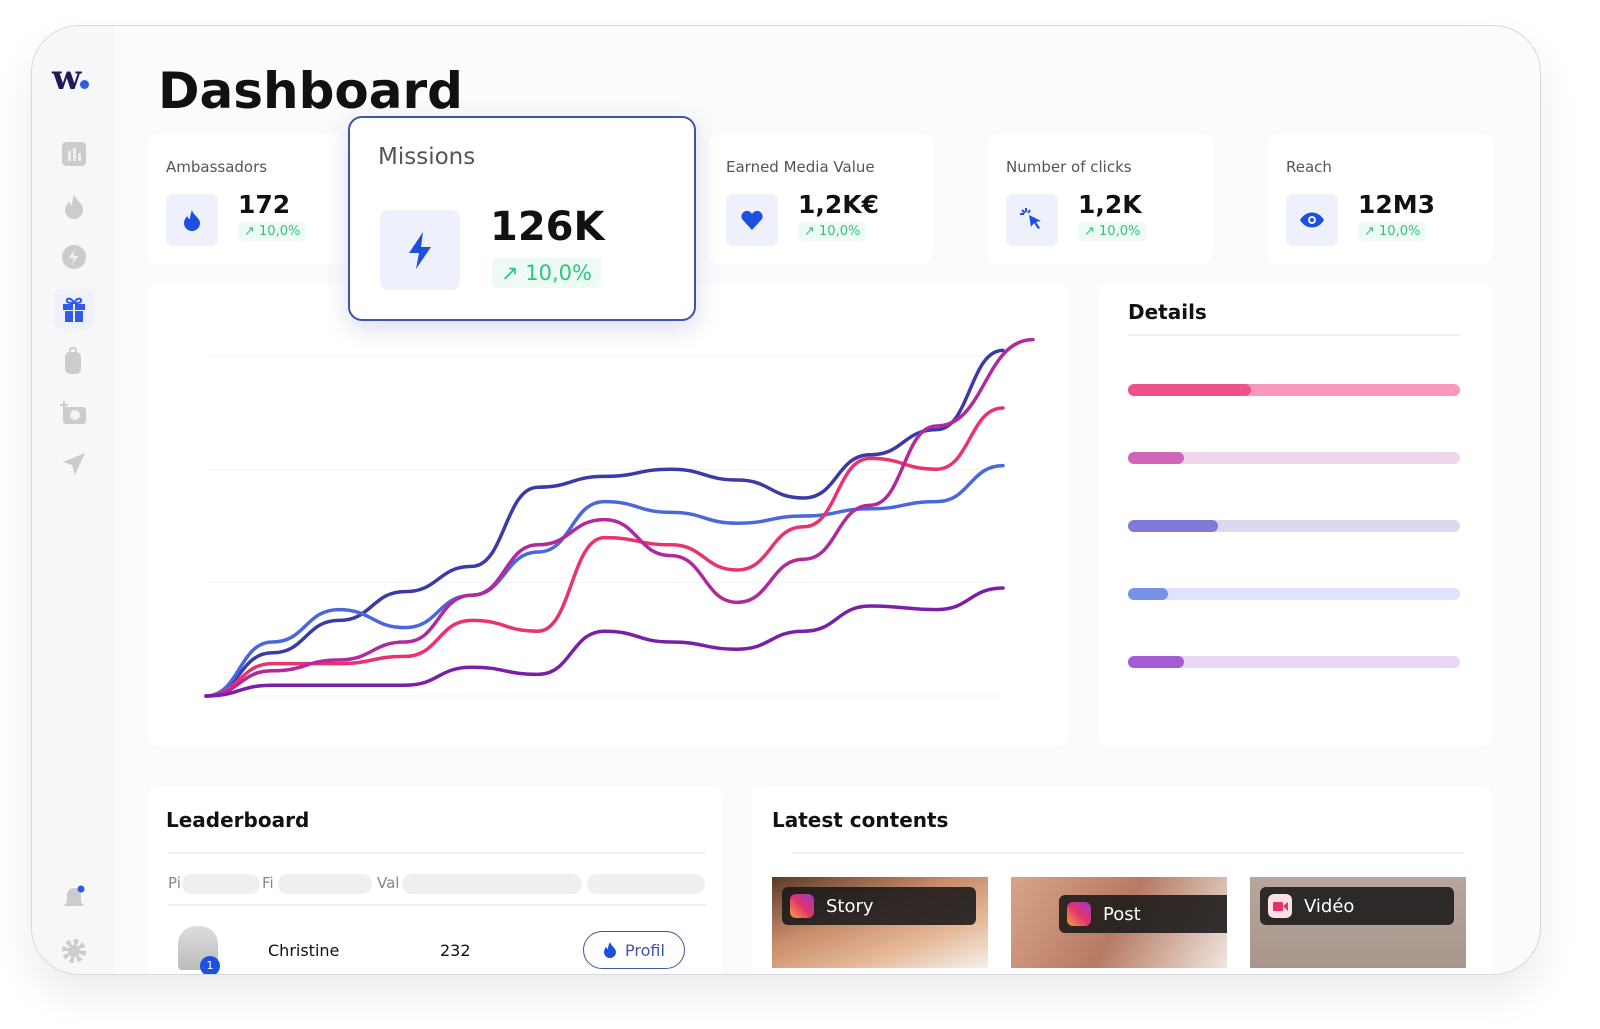 The height and width of the screenshot is (1029, 1600). What do you see at coordinates (1032, 220) in the screenshot?
I see `cursor-click-icon` at bounding box center [1032, 220].